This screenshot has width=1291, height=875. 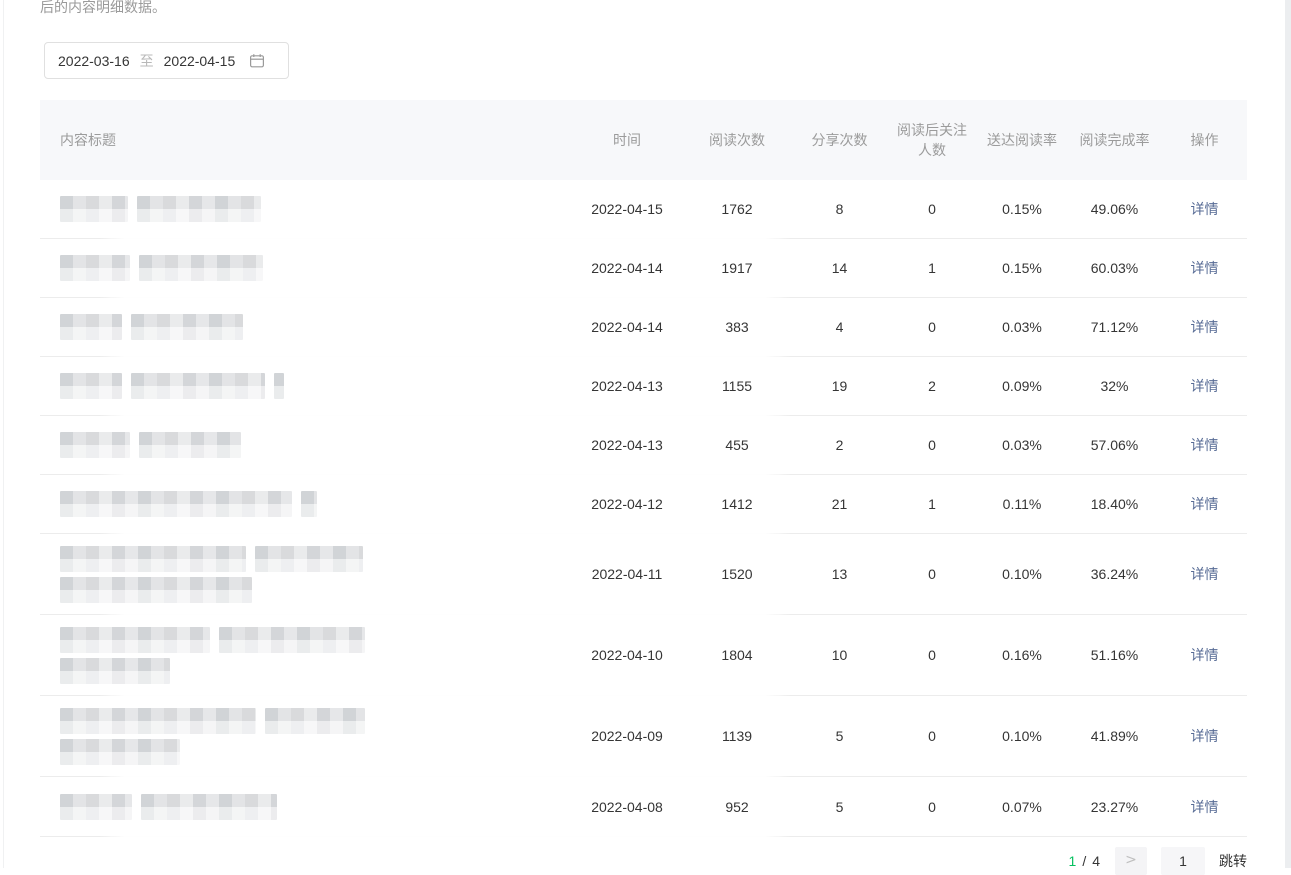 I want to click on scrollbar, so click(x=1288, y=434).